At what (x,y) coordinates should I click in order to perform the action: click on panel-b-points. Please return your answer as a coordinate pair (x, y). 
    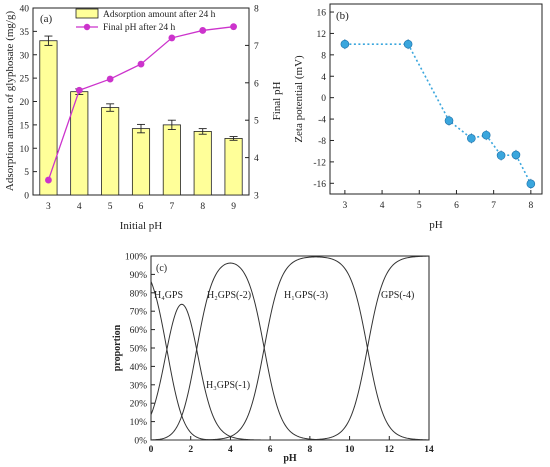
    Looking at the image, I should click on (438, 114).